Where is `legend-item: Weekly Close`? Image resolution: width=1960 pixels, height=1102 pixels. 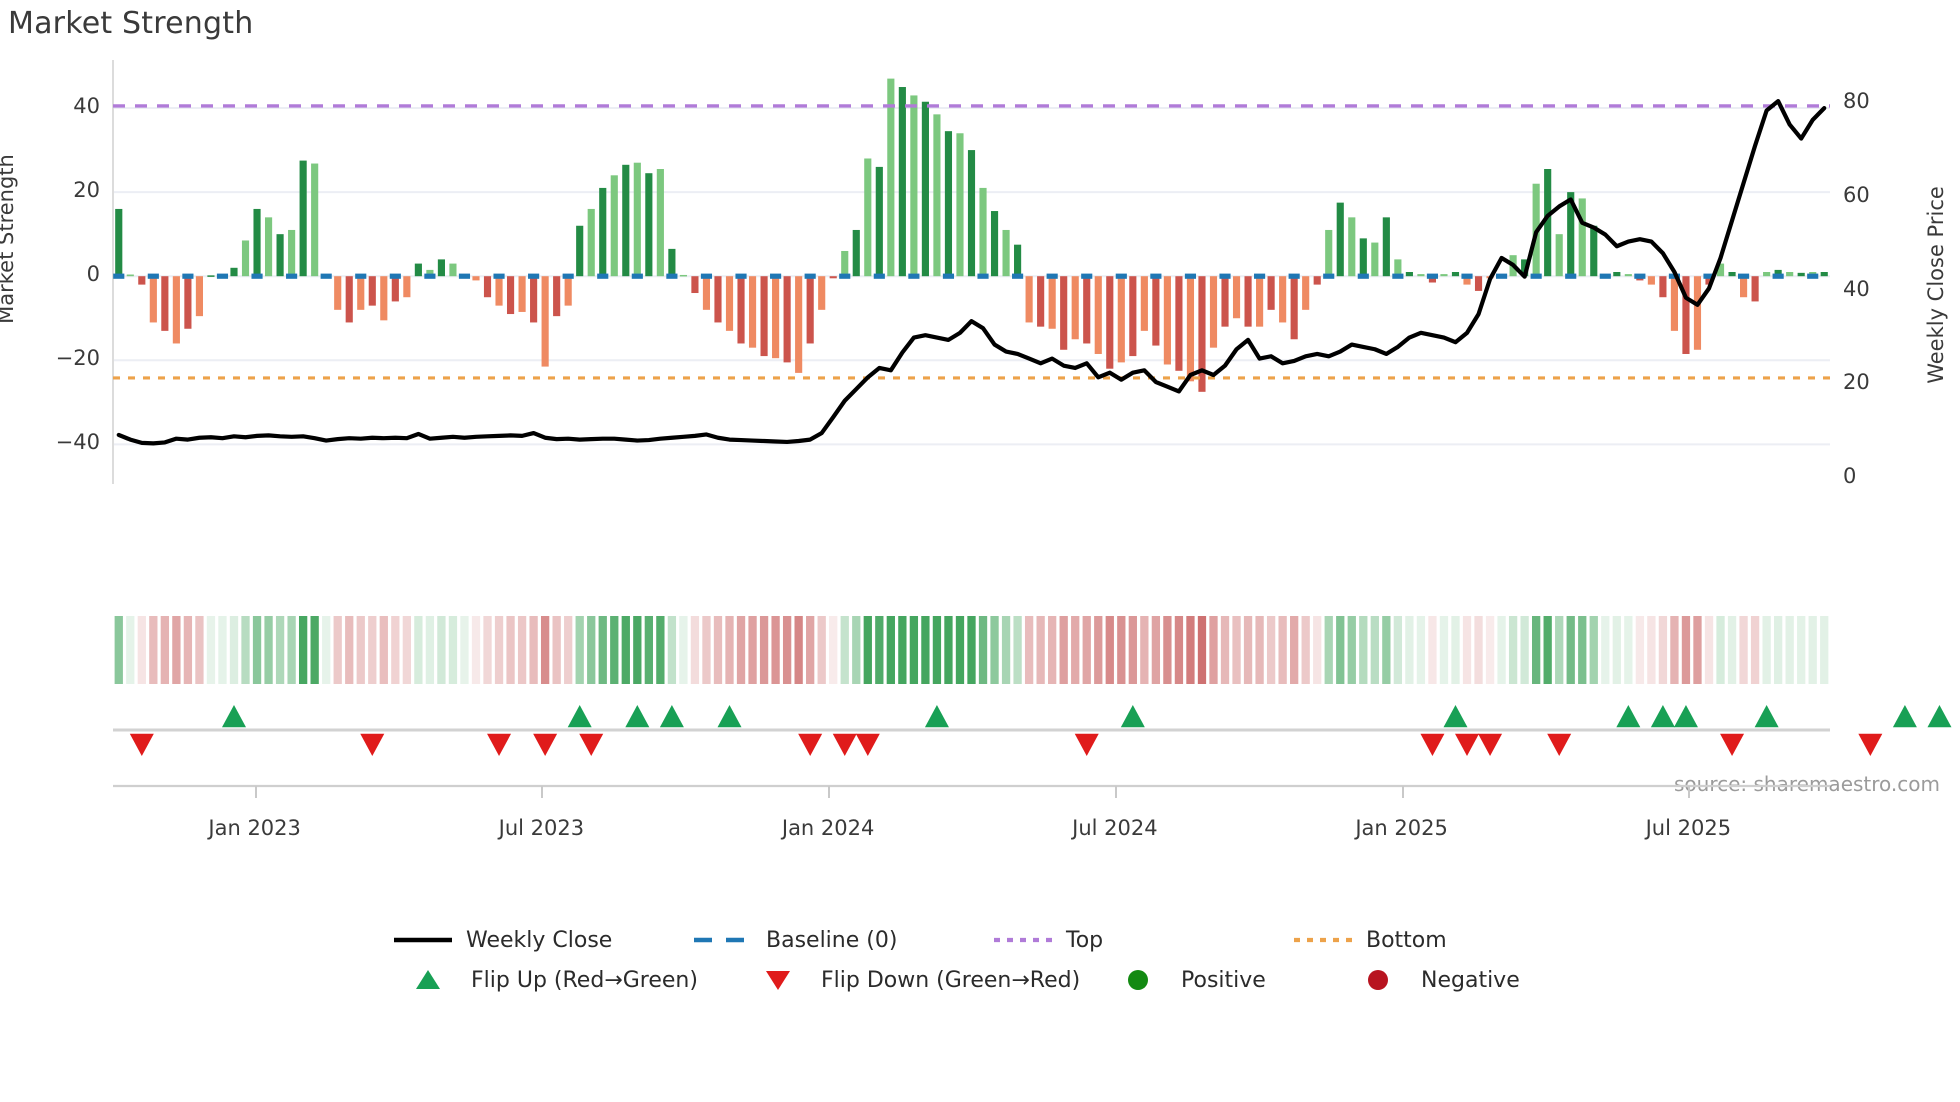 legend-item: Weekly Close is located at coordinates (530, 940).